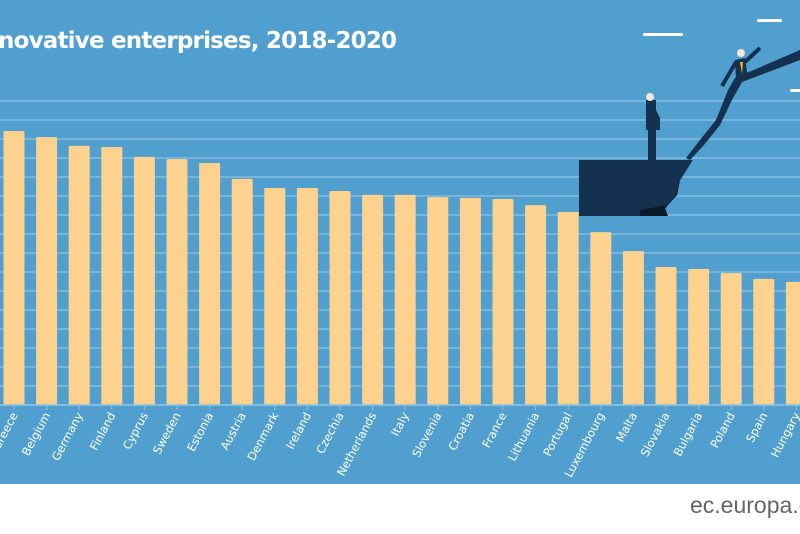 The width and height of the screenshot is (800, 534). What do you see at coordinates (536, 305) in the screenshot?
I see `bar-lithuania` at bounding box center [536, 305].